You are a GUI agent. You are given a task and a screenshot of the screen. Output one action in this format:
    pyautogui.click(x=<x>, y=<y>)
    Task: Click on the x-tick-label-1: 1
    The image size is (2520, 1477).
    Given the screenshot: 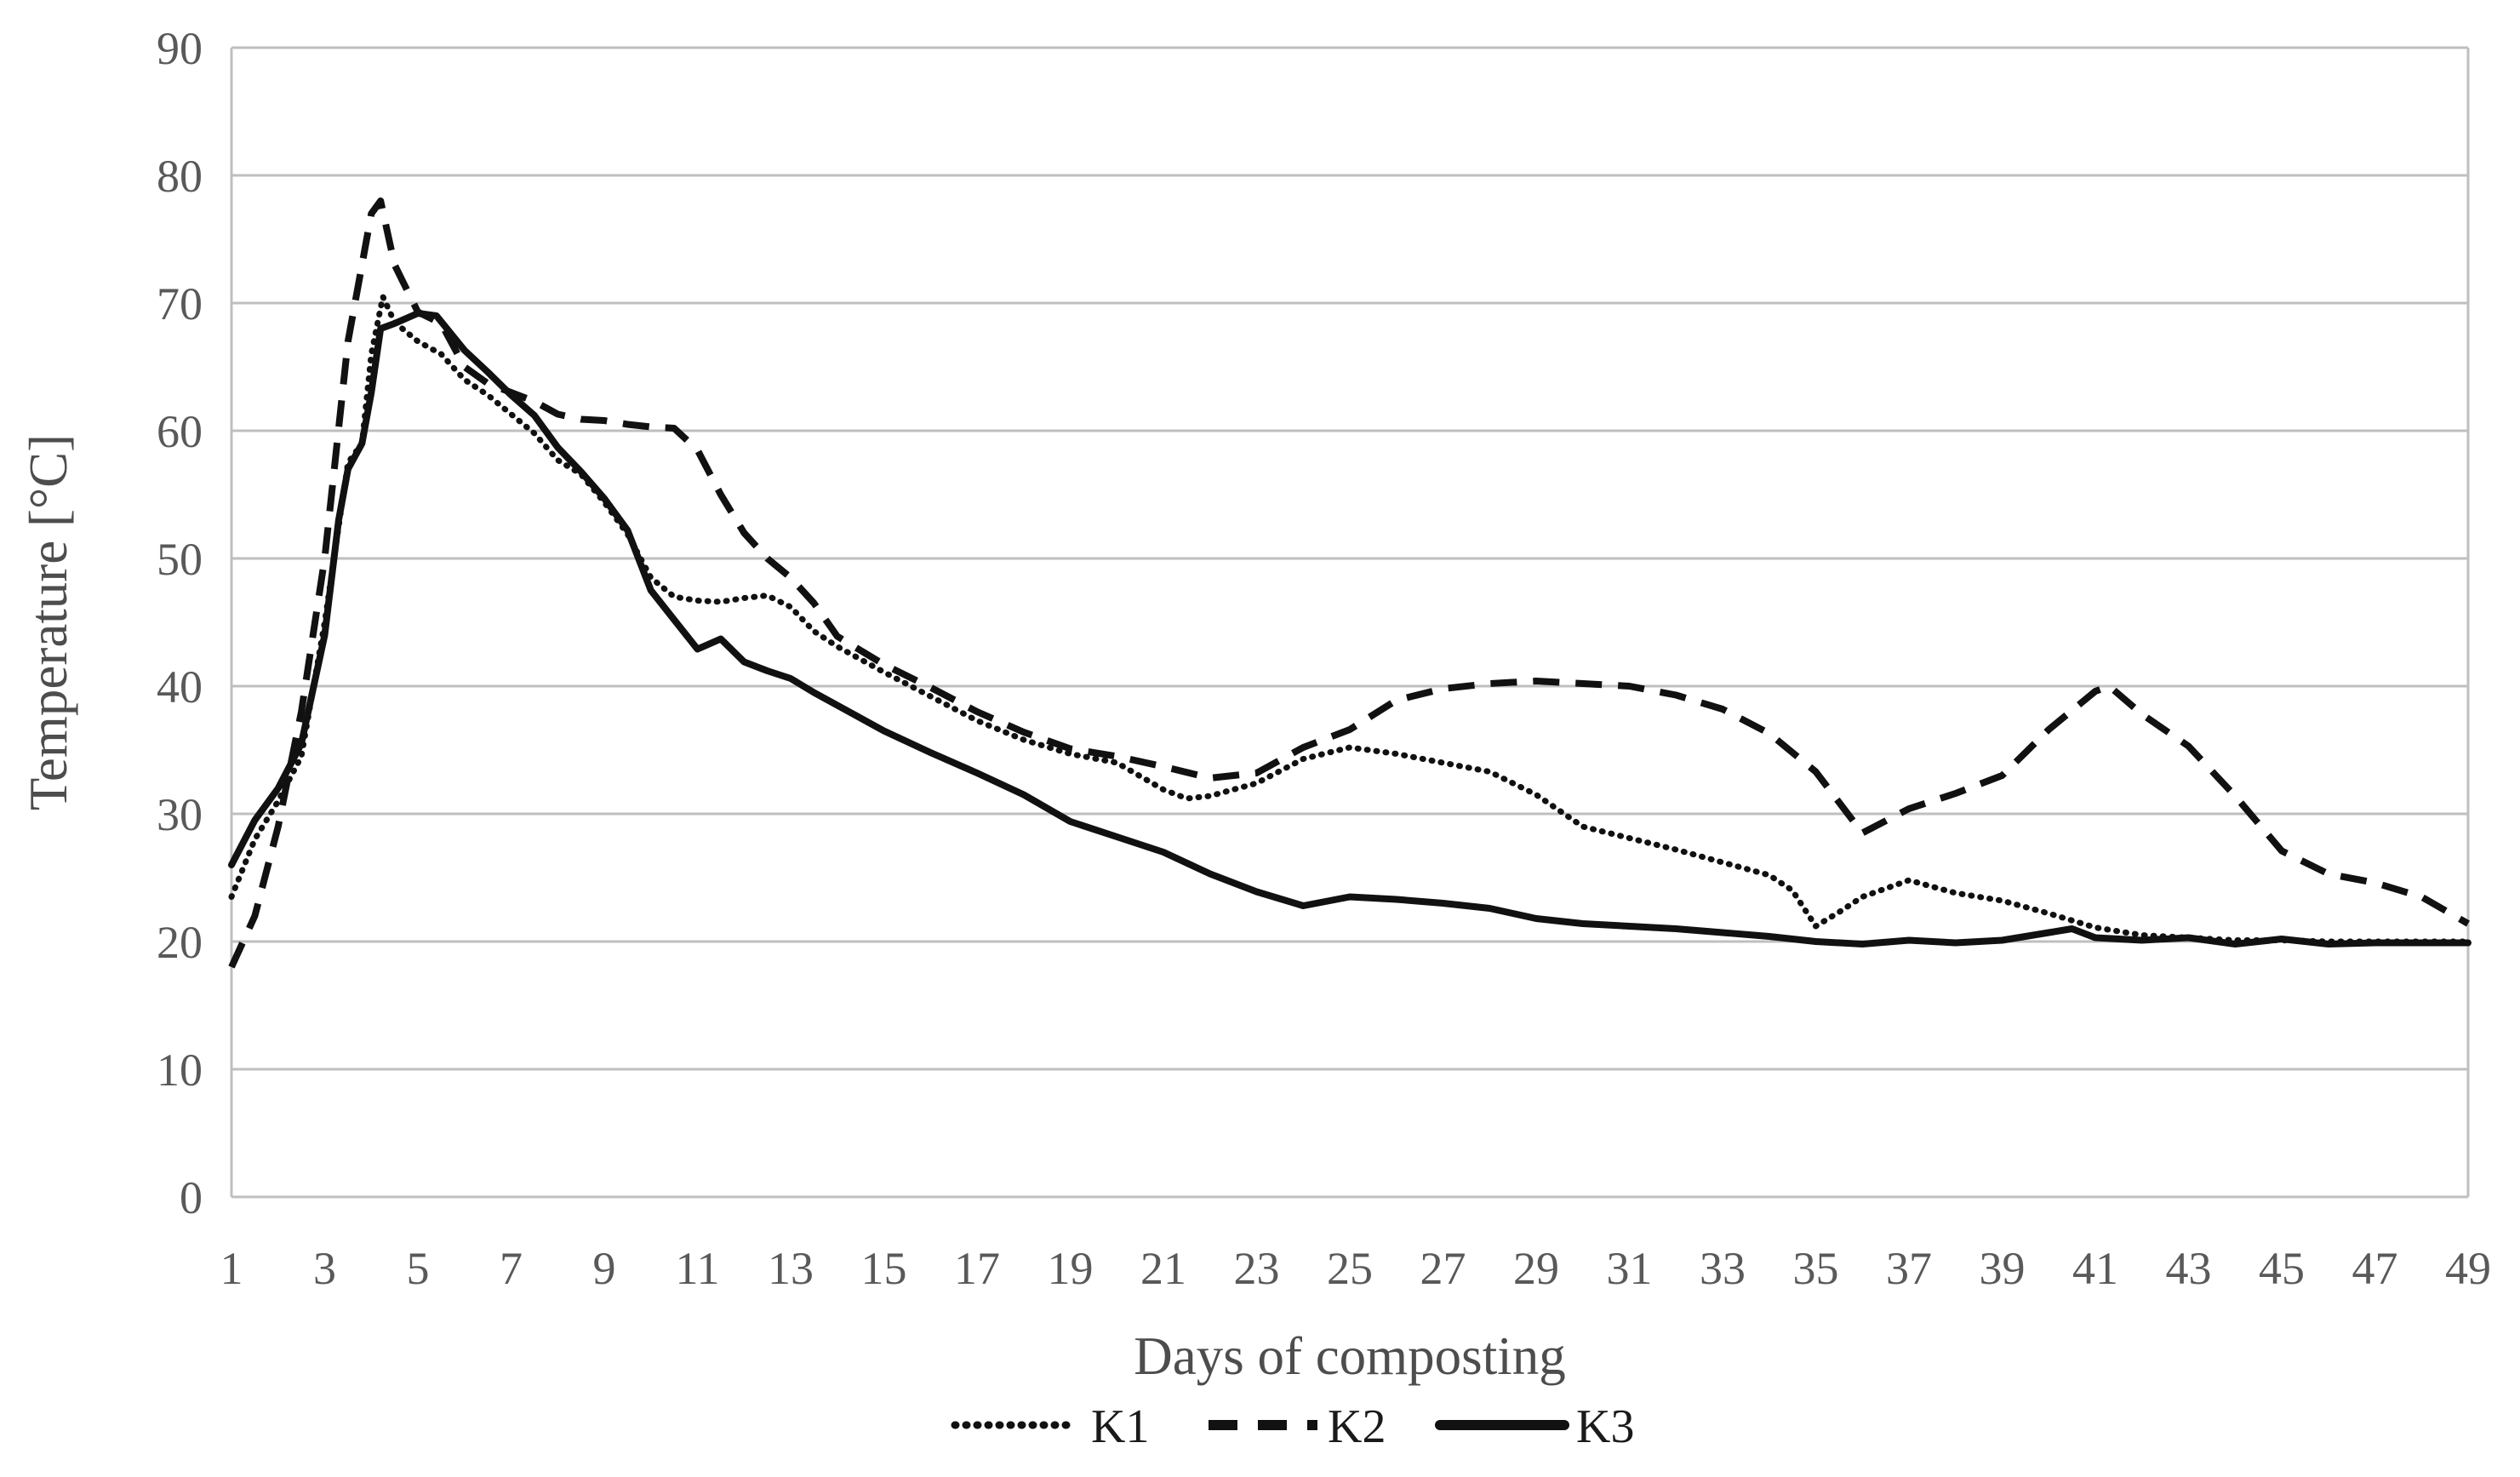 What is the action you would take?
    pyautogui.click(x=231, y=1268)
    